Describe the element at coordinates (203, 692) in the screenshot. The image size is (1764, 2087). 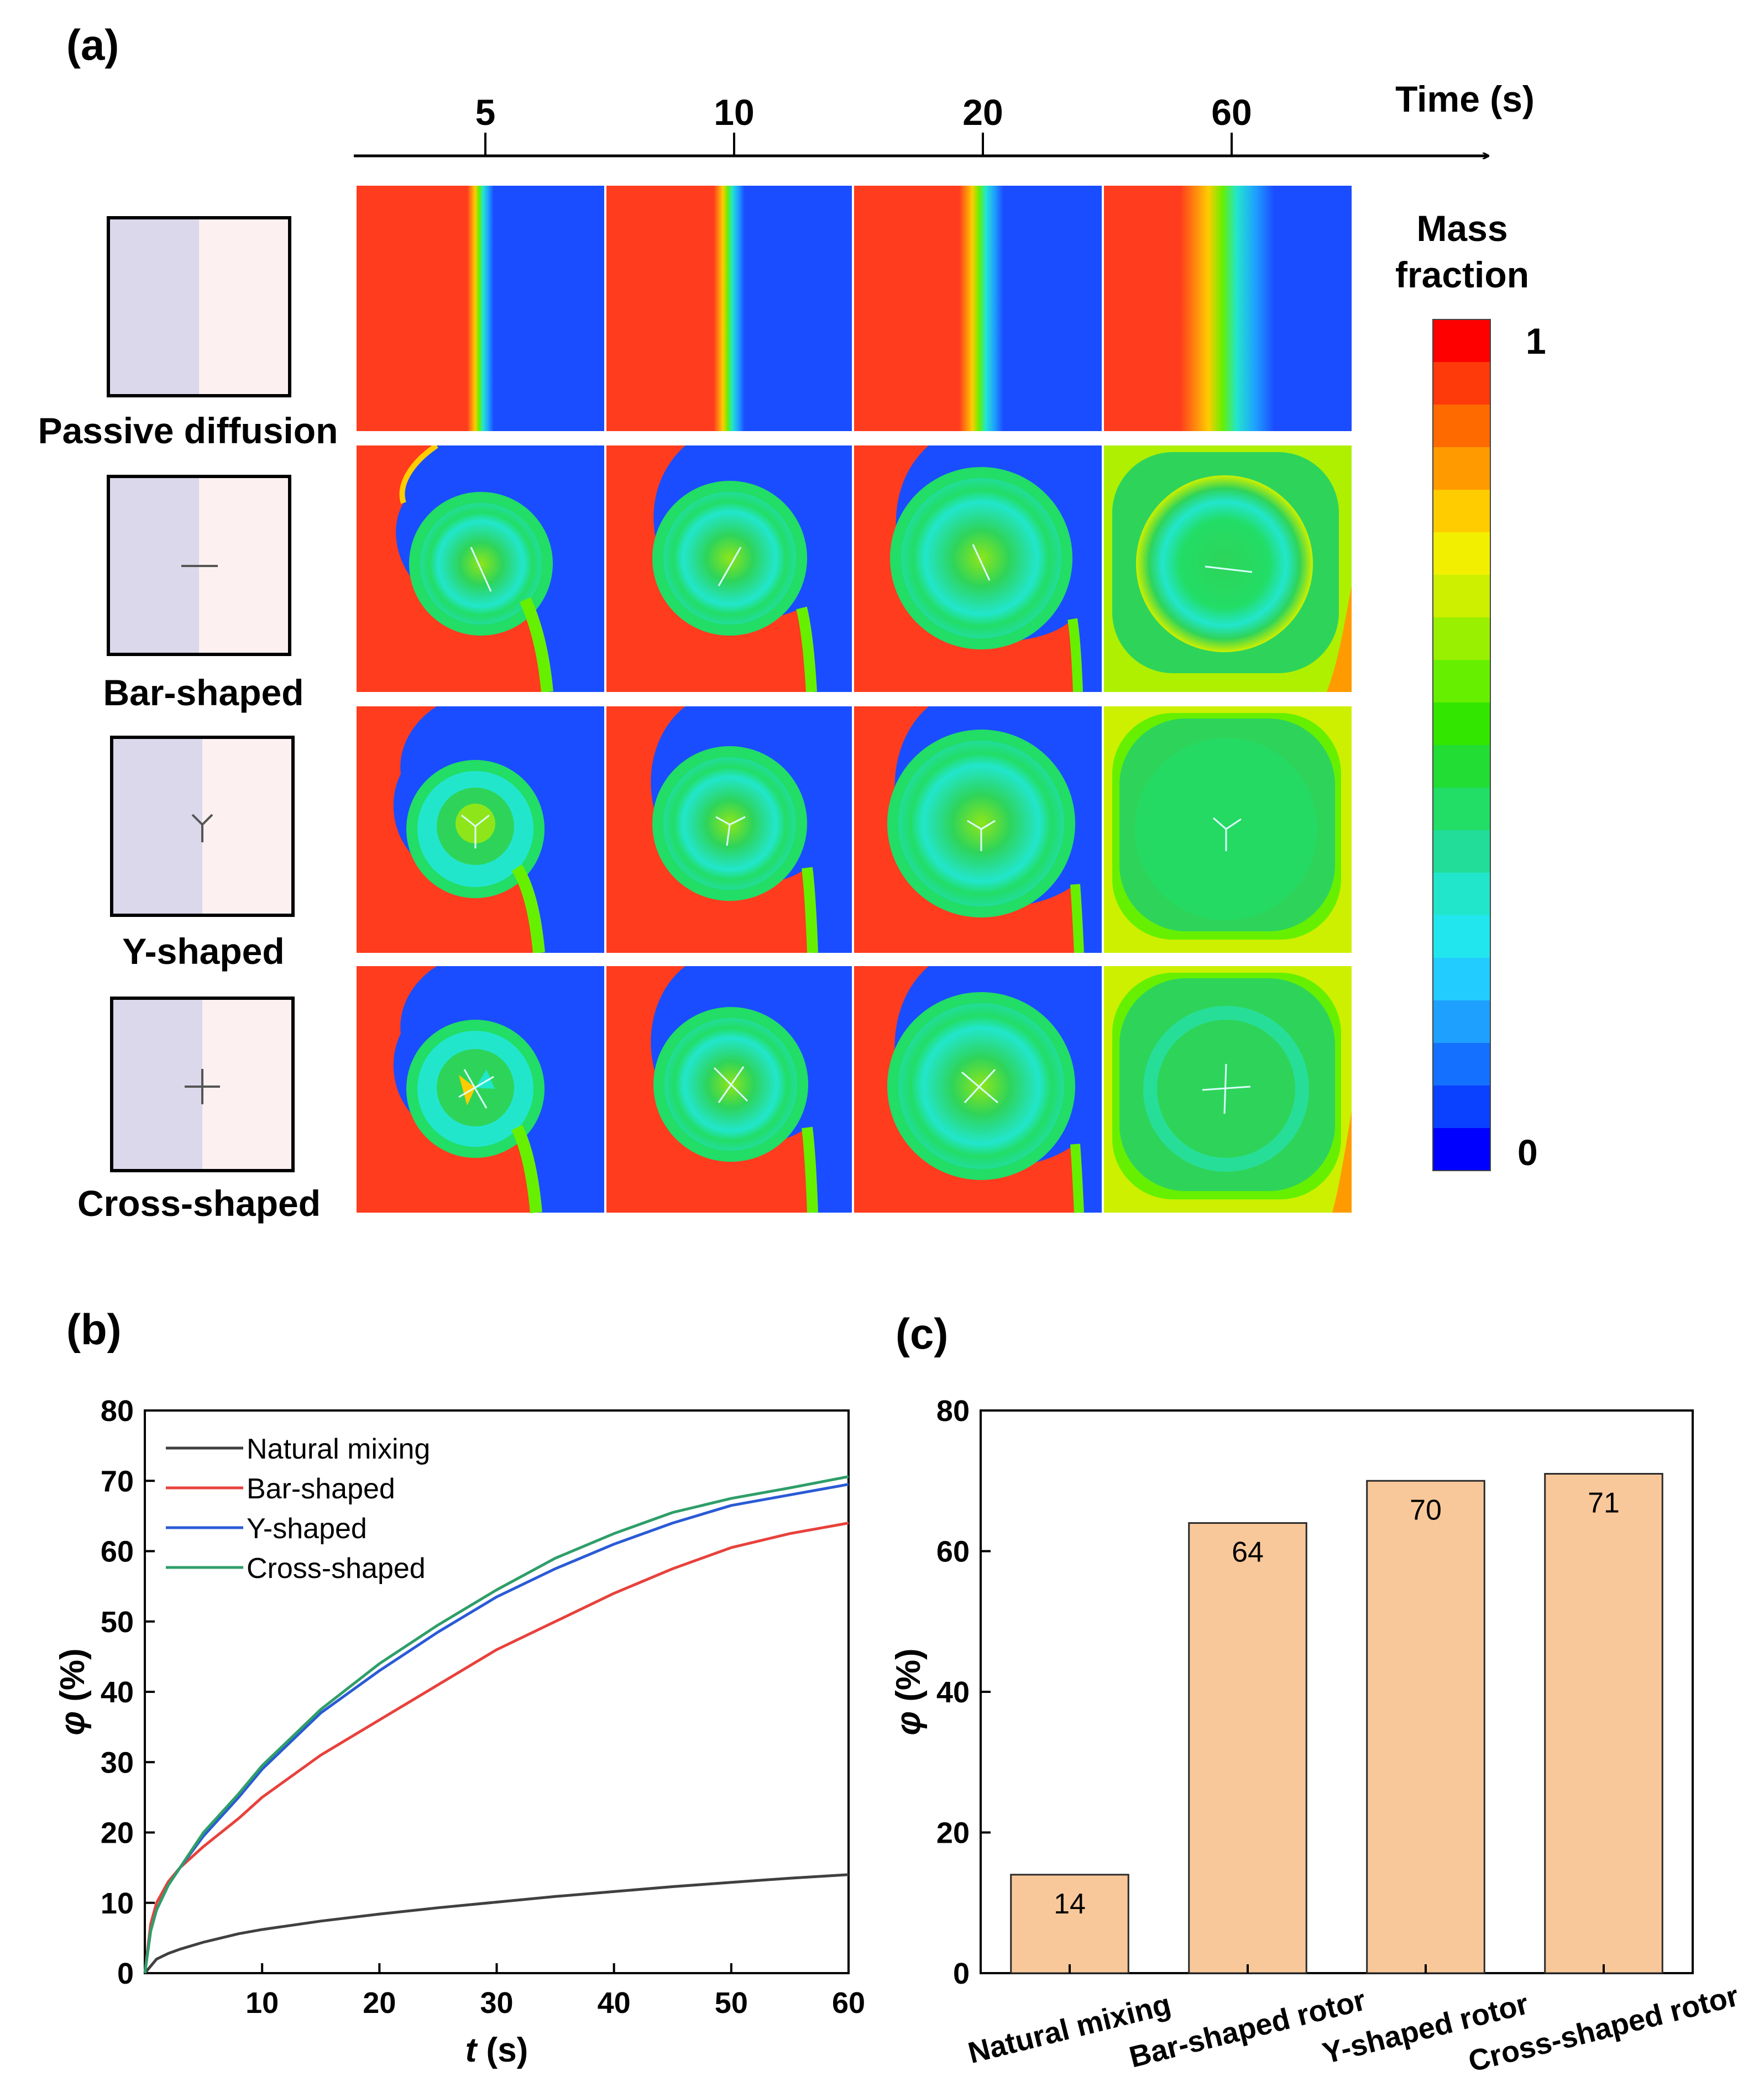
I see `row-label-bar: Bar-shaped` at that location.